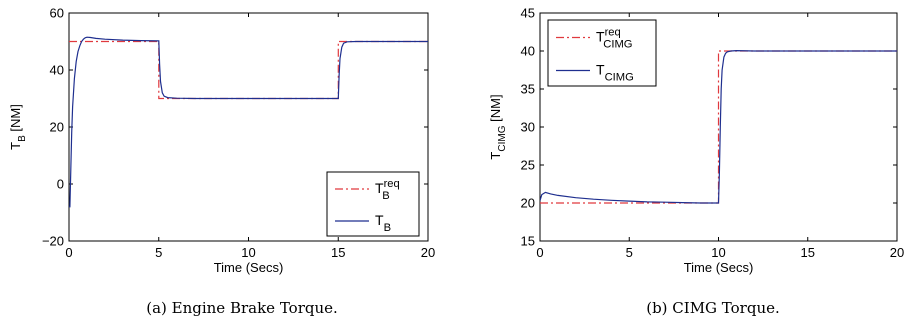 This screenshot has height=320, width=913. Describe the element at coordinates (383, 223) in the screenshot. I see `legend-label: TB` at that location.